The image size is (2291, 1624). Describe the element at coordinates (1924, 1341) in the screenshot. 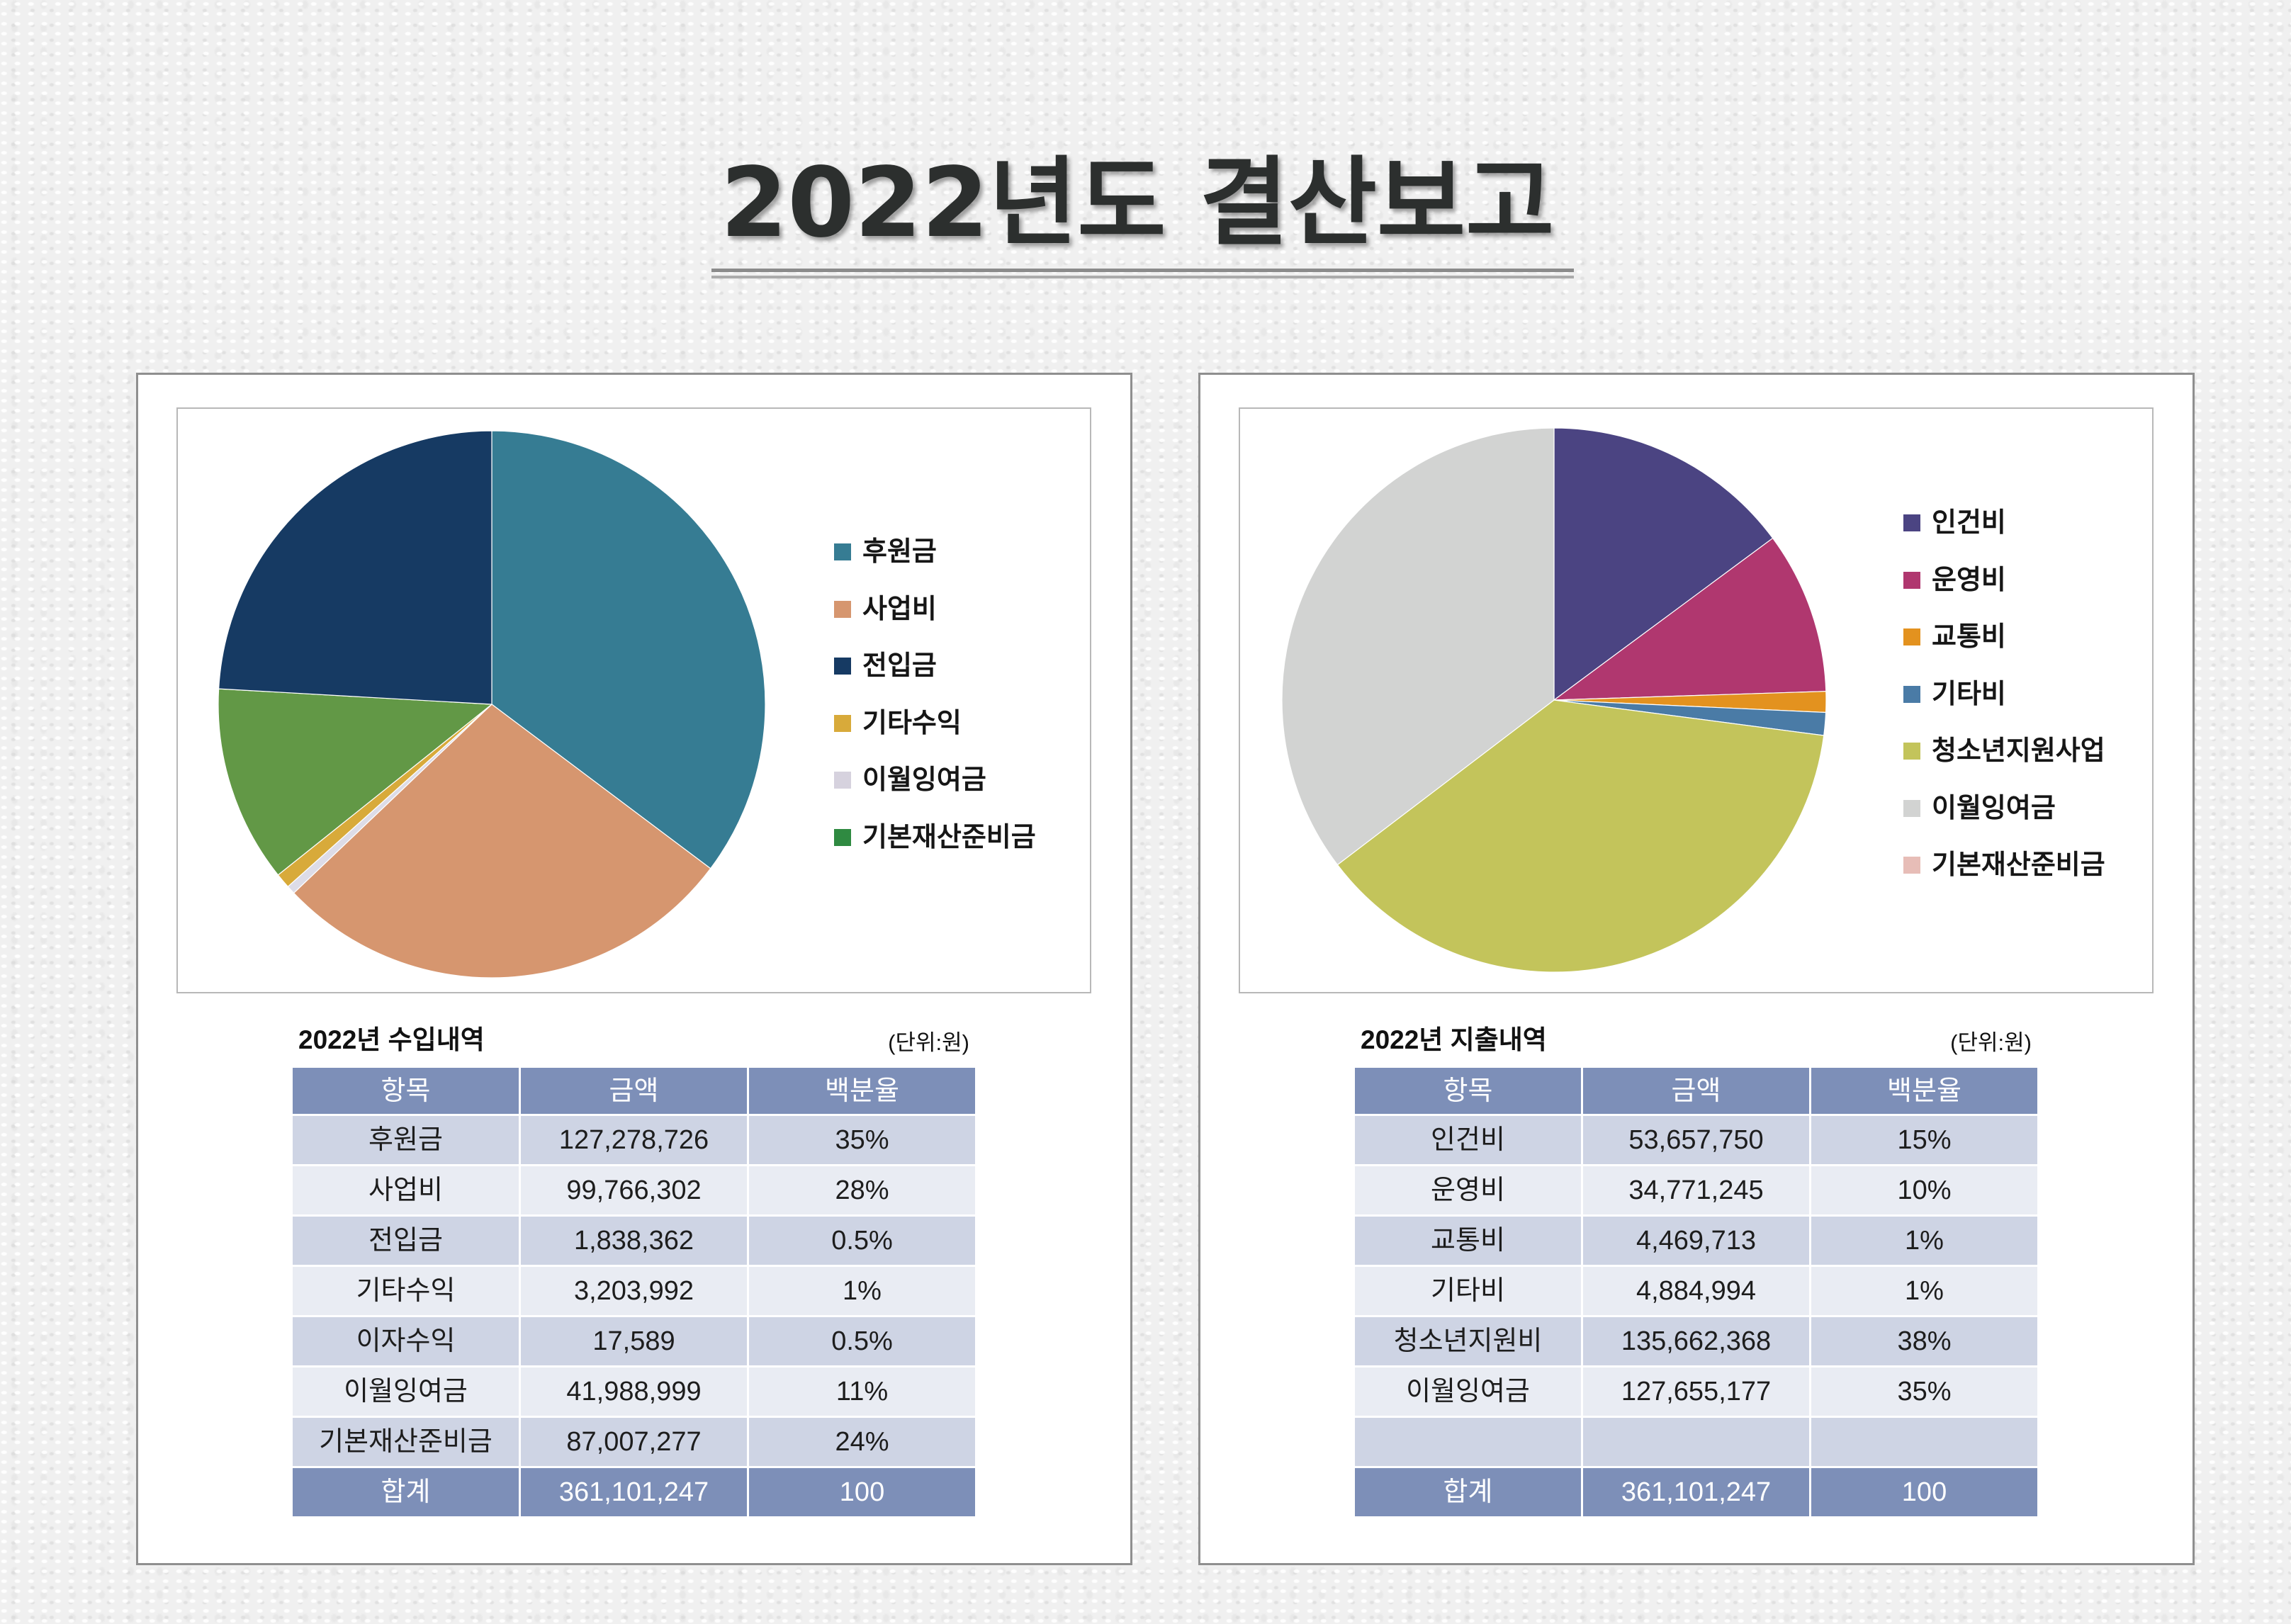

I see `table-cell-percent: 38%` at that location.